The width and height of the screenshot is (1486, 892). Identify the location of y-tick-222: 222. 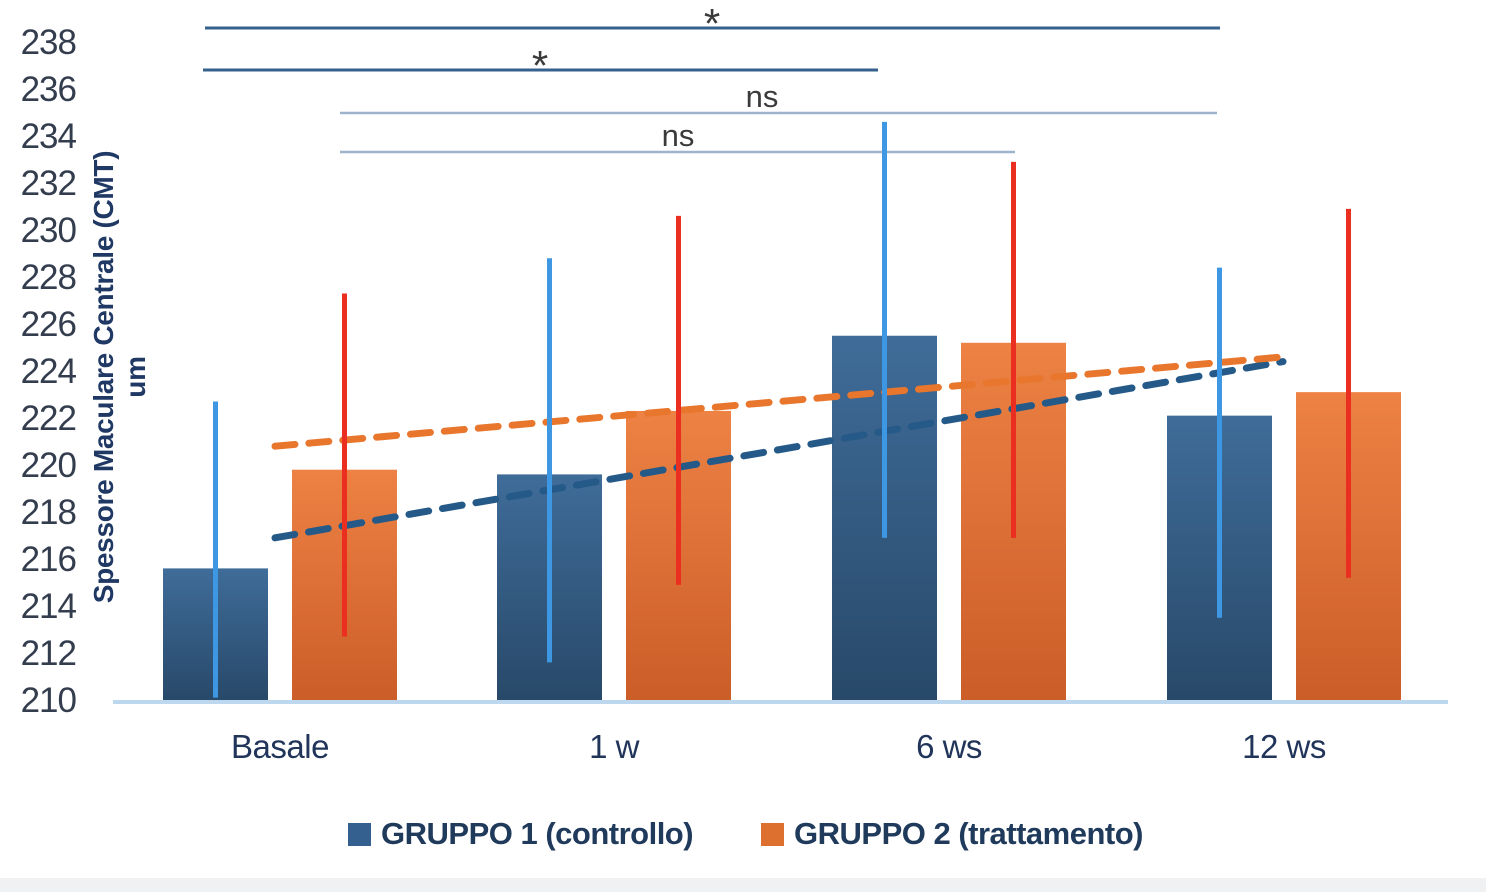
(48, 418).